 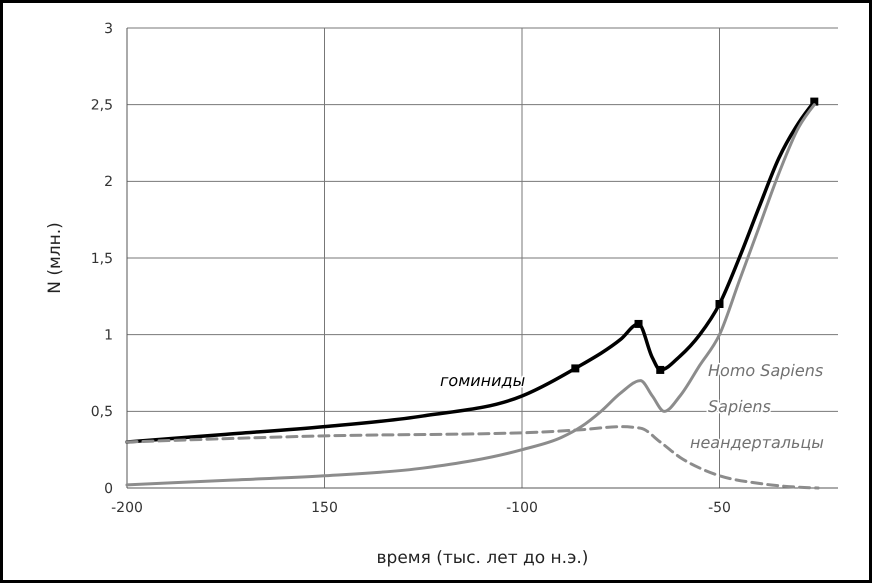 What do you see at coordinates (101, 258) in the screenshot?
I see `y-tick-label: 1,5` at bounding box center [101, 258].